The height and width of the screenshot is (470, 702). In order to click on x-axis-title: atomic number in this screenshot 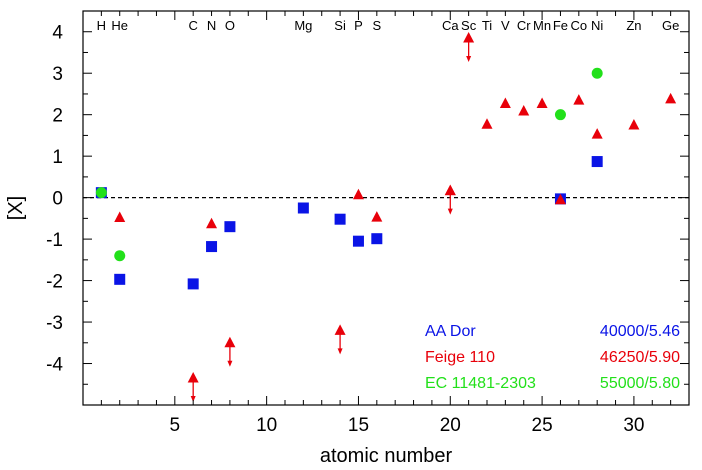, I will do `click(386, 456)`.